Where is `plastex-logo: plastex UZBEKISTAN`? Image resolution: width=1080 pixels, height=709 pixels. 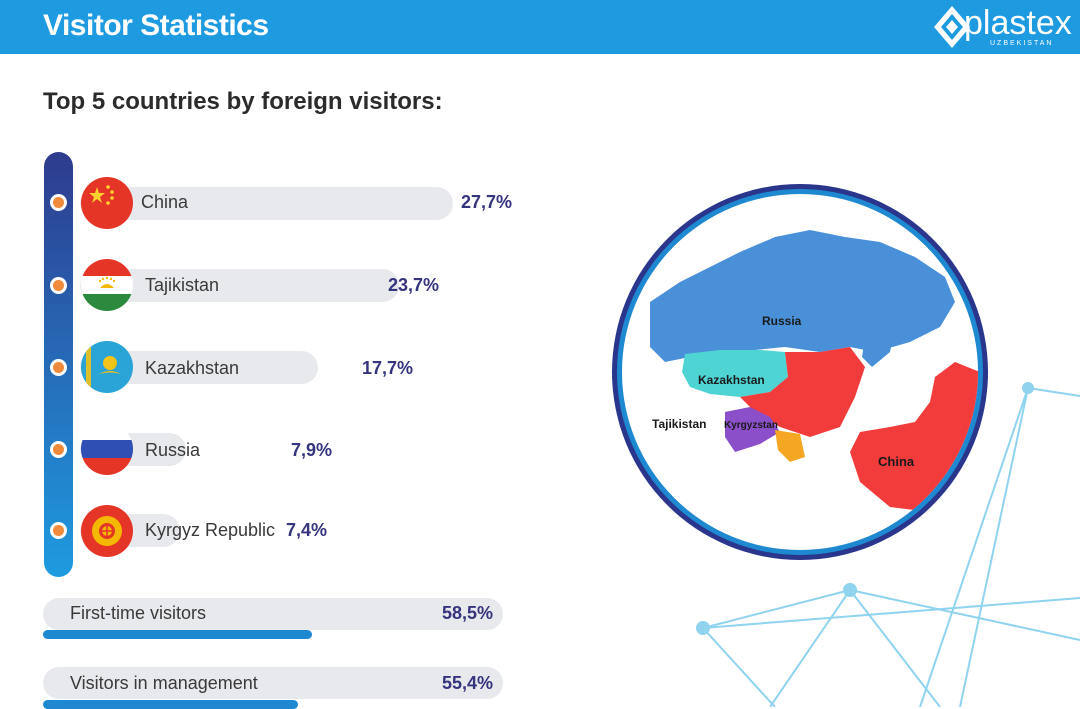
plastex-logo: plastex UZBEKISTAN is located at coordinates (1005, 27).